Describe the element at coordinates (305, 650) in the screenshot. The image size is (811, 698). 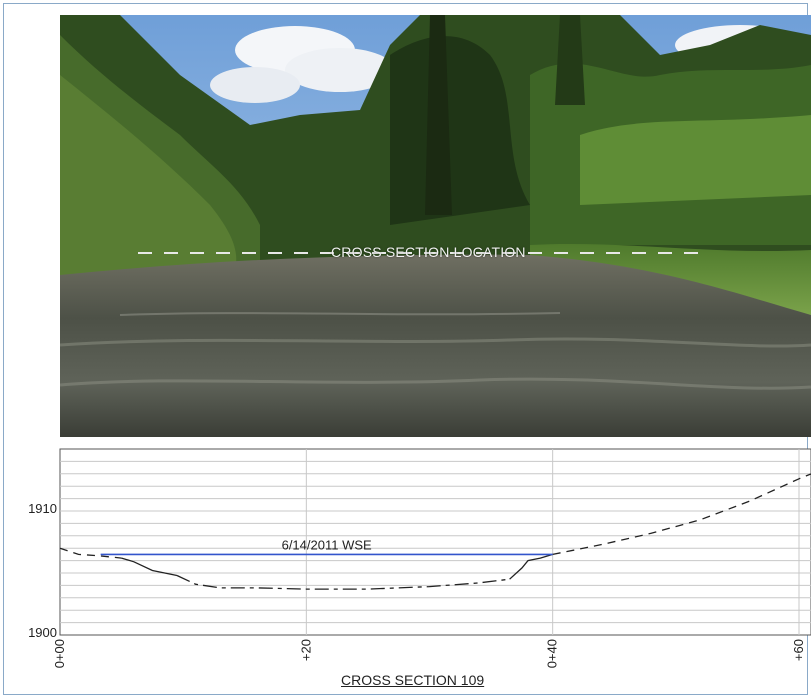
I see `x-tick-label: +20` at that location.